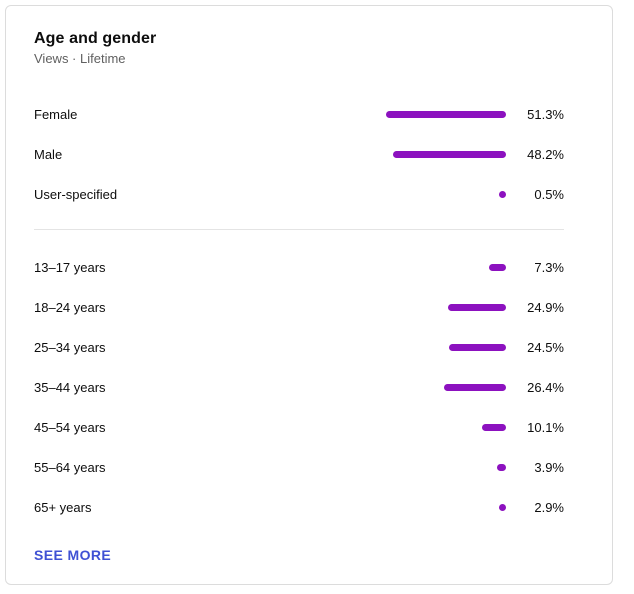 The image size is (634, 594). What do you see at coordinates (545, 307) in the screenshot?
I see `row-value: 24.9%` at bounding box center [545, 307].